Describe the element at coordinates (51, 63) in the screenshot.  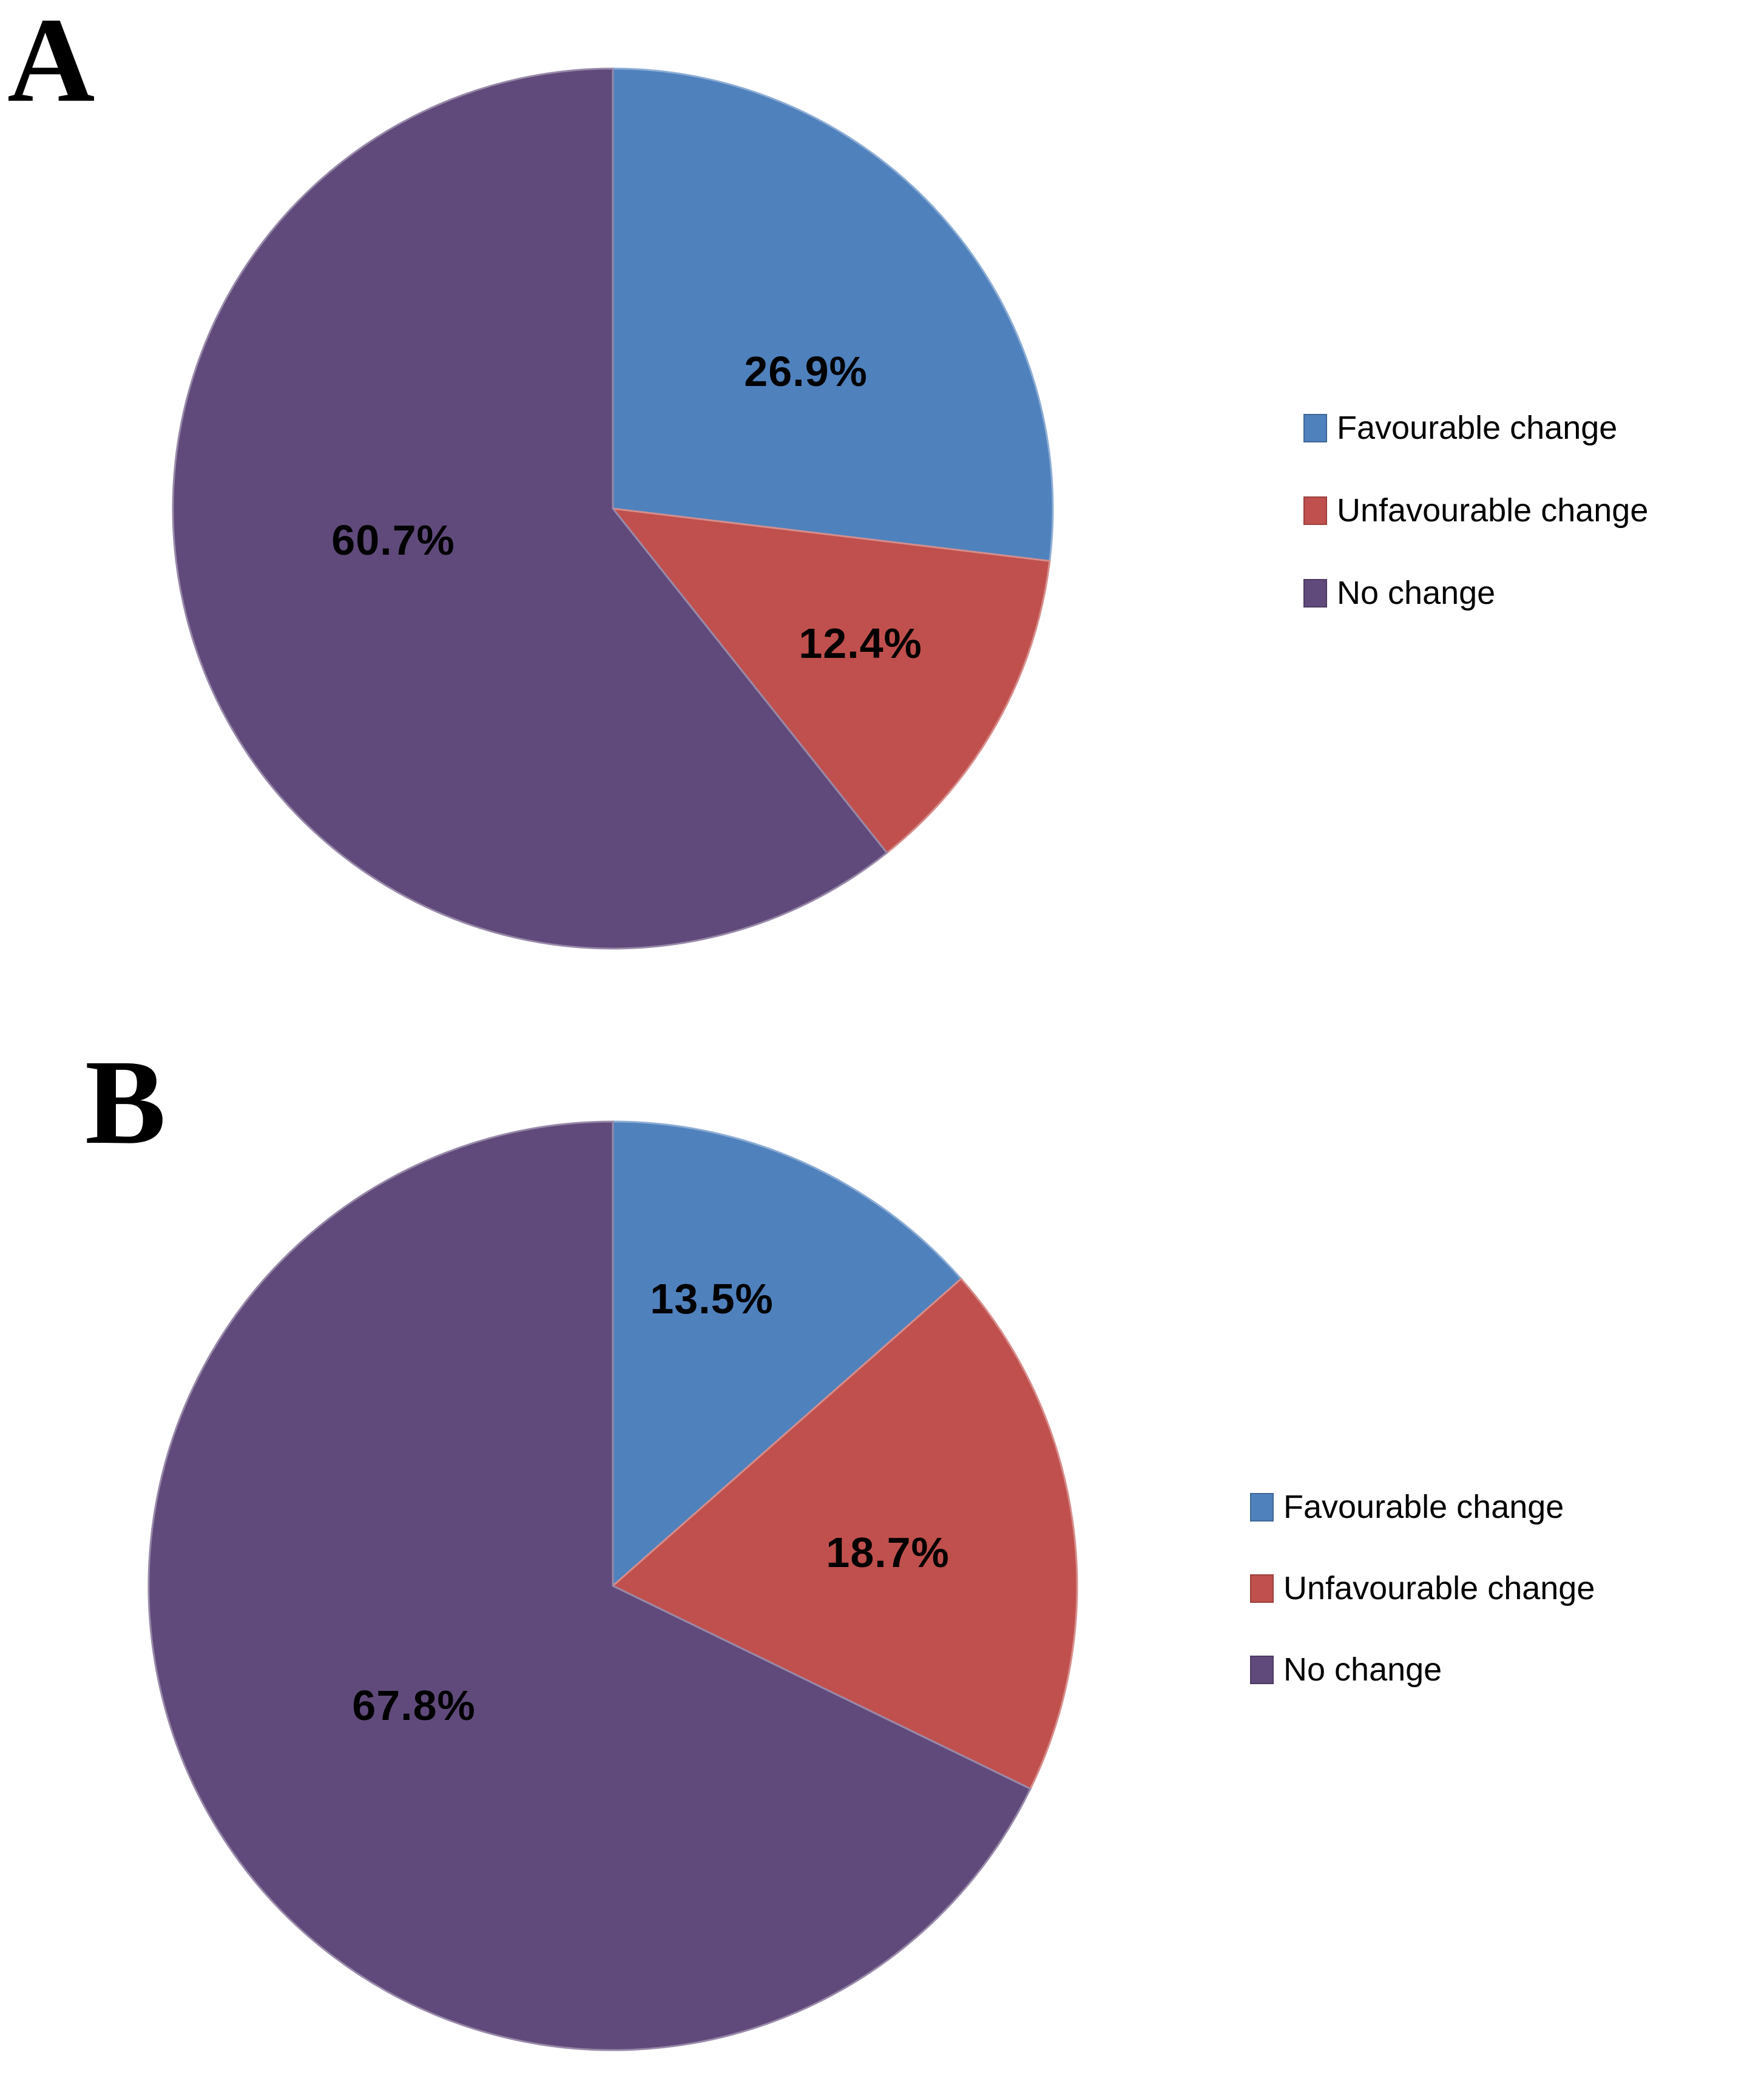
I see `panel-a-label: A` at that location.